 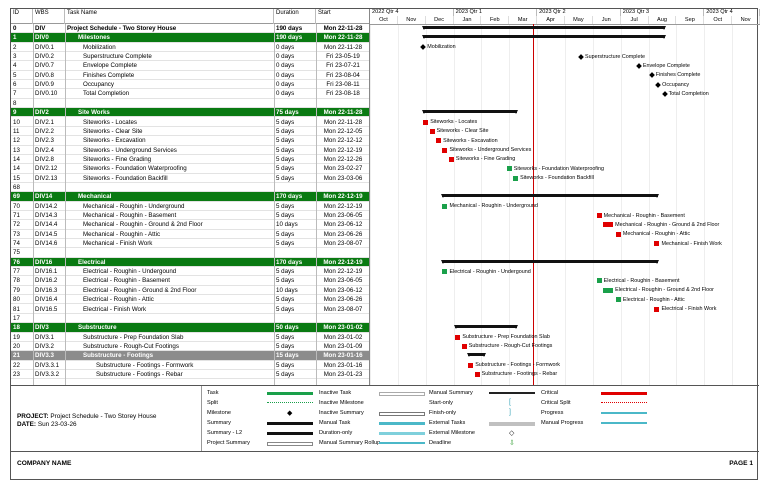 I want to click on cell-id: 81, so click(x=16, y=309).